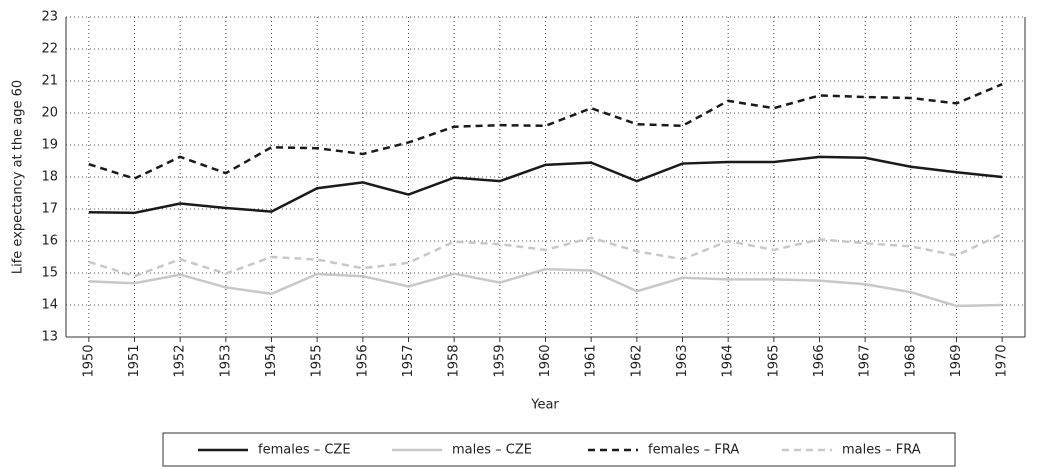  I want to click on x-tick-label: 1953, so click(225, 360).